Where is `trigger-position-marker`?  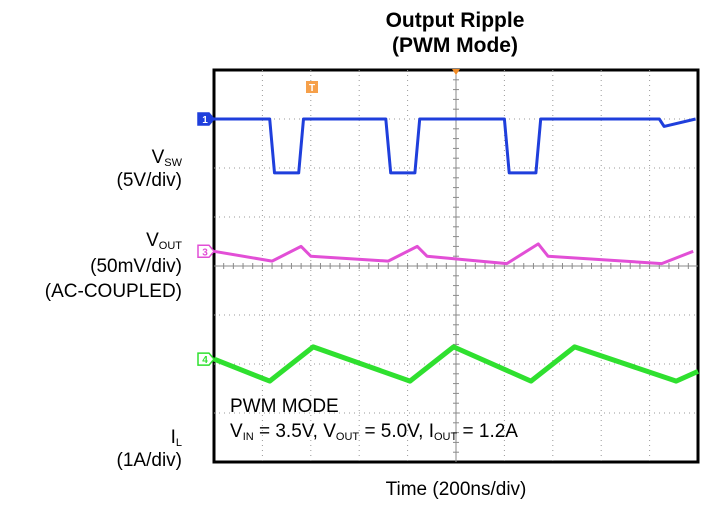
trigger-position-marker is located at coordinates (456, 72).